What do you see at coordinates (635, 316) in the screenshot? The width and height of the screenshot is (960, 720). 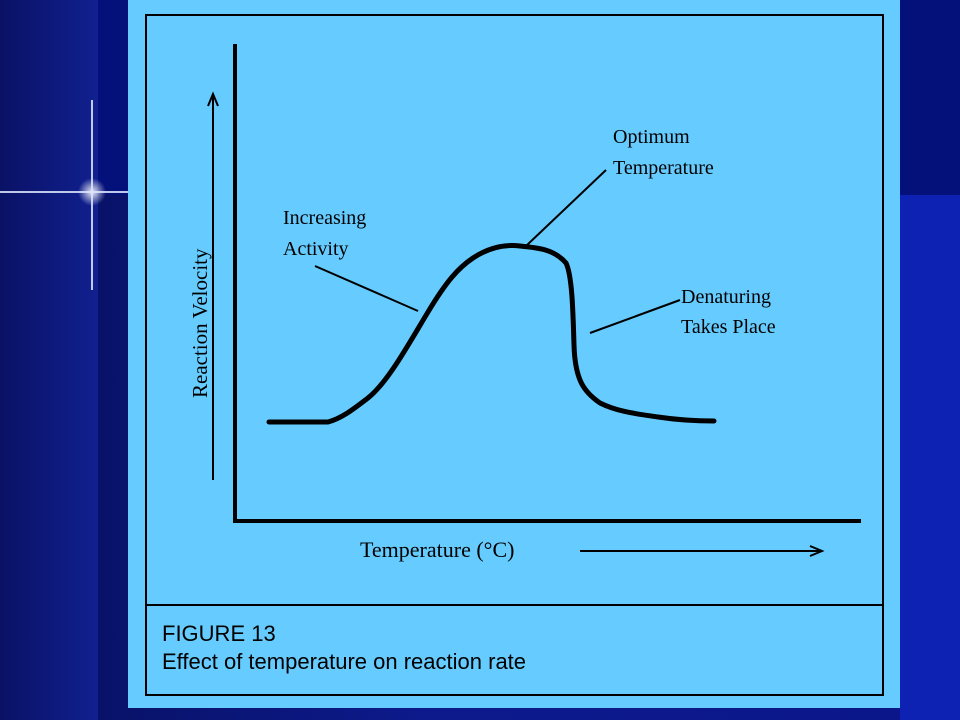 I see `denaturing-pointer` at bounding box center [635, 316].